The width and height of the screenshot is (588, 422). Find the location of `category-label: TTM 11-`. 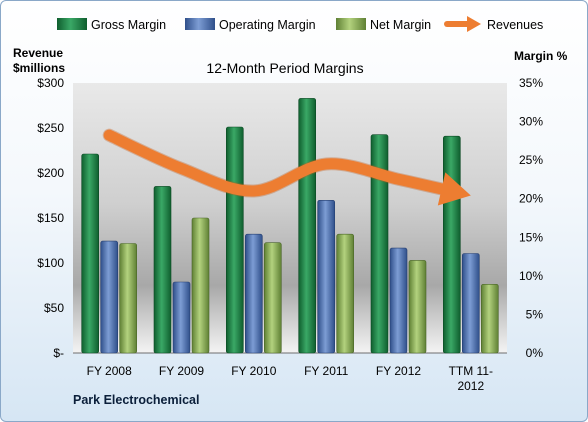

category-label: TTM 11- is located at coordinates (471, 371).